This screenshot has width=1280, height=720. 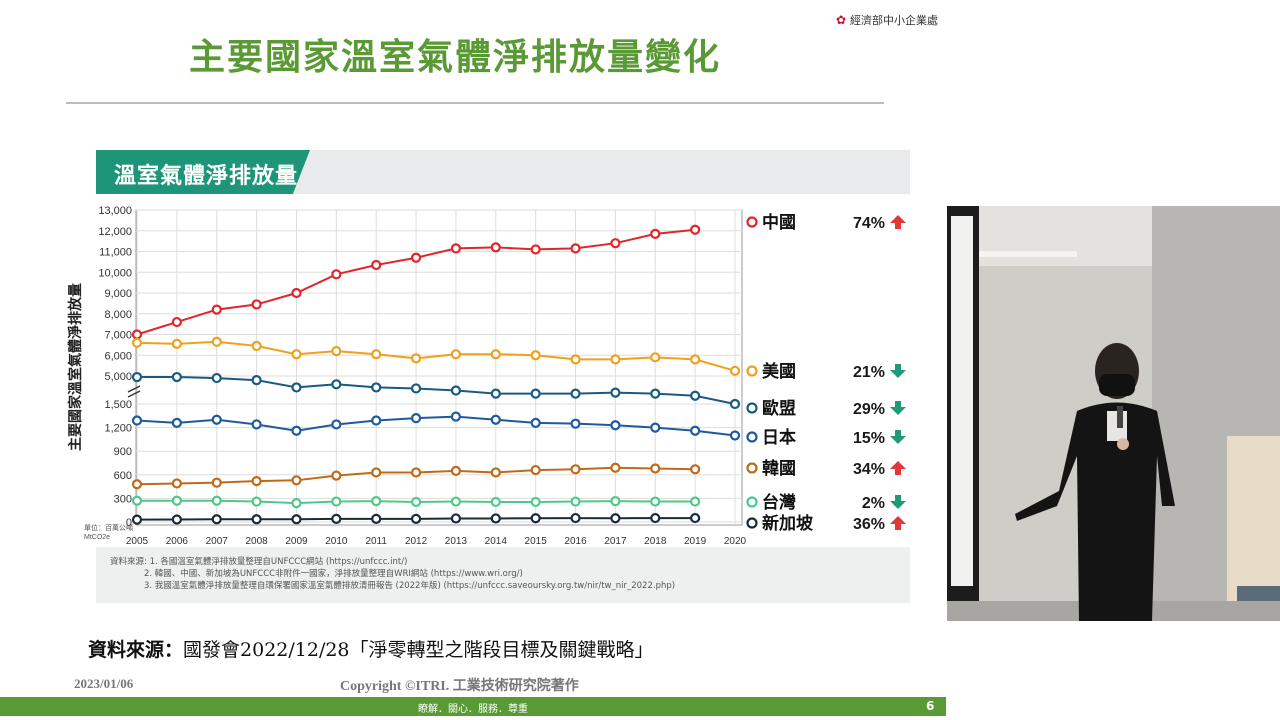 I want to click on legend-name: 新加坡, so click(x=787, y=523).